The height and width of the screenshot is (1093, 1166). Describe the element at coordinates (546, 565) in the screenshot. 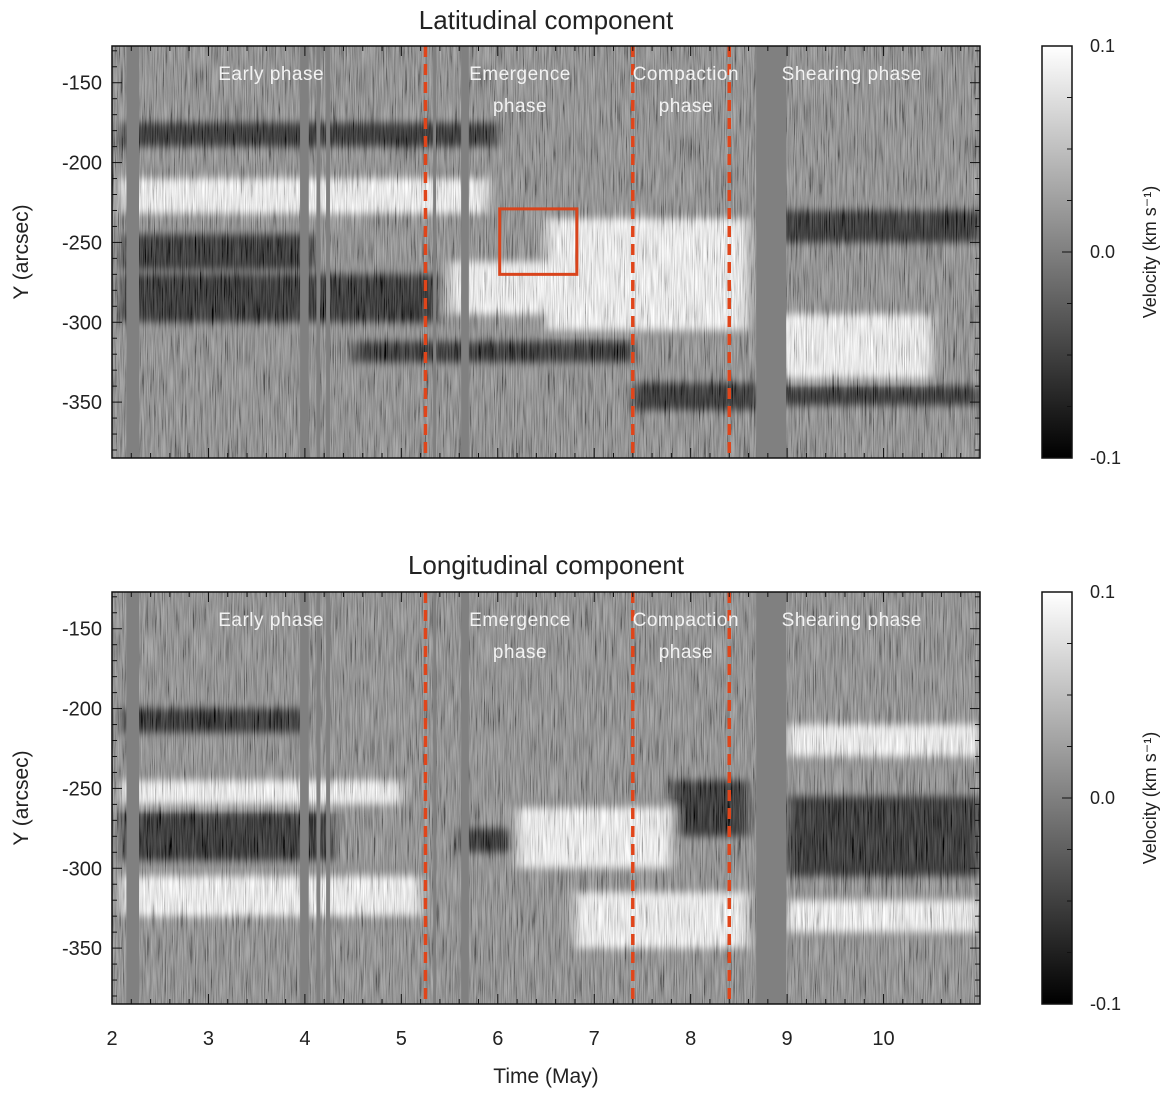

I see `panel-title-longitudinal: Longitudinal component` at that location.